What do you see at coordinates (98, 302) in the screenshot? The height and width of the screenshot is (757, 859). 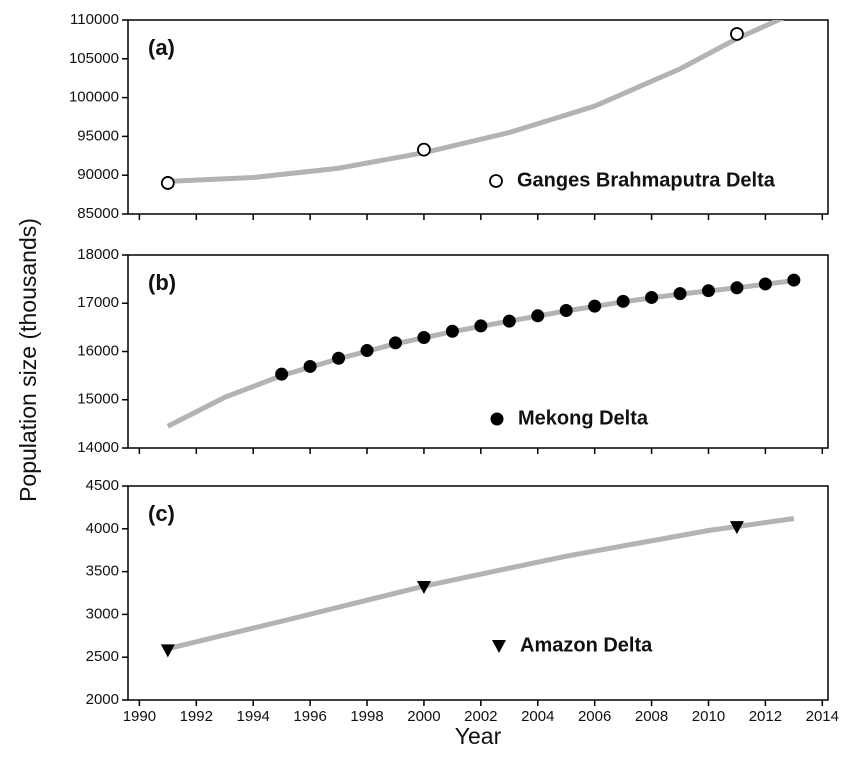 I see `y-tick-label: 17000` at bounding box center [98, 302].